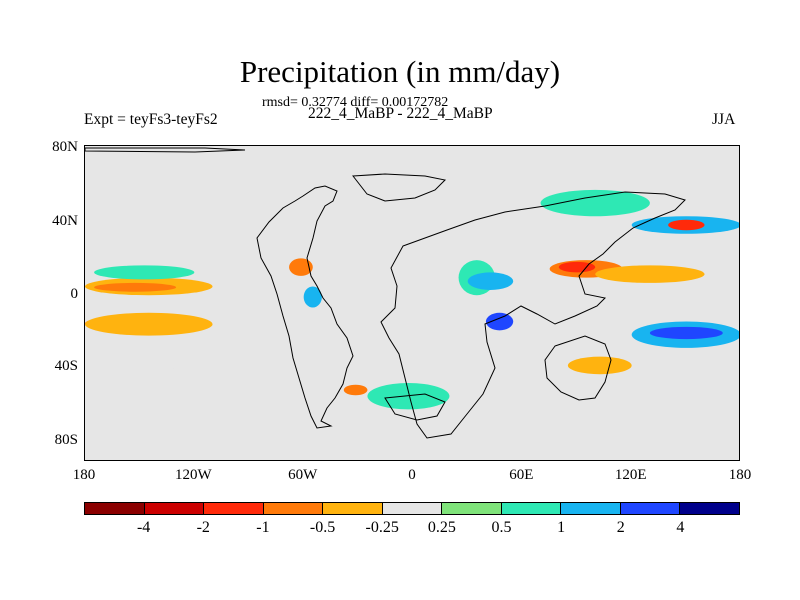  Describe the element at coordinates (65, 147) in the screenshot. I see `y-tick-label: 80N` at that location.